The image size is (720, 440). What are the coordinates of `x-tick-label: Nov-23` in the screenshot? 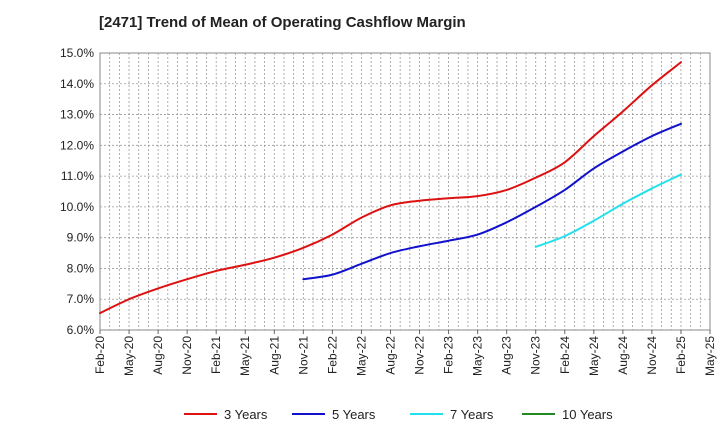 It's located at (536, 355).